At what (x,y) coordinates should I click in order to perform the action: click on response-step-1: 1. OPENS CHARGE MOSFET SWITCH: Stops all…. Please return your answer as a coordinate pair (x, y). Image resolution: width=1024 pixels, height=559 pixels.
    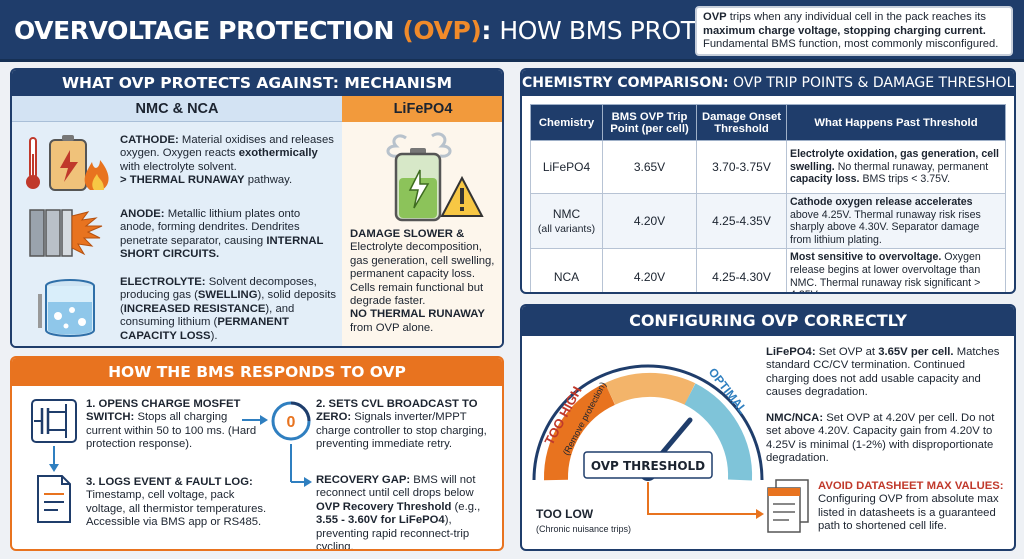
    Looking at the image, I should click on (171, 424).